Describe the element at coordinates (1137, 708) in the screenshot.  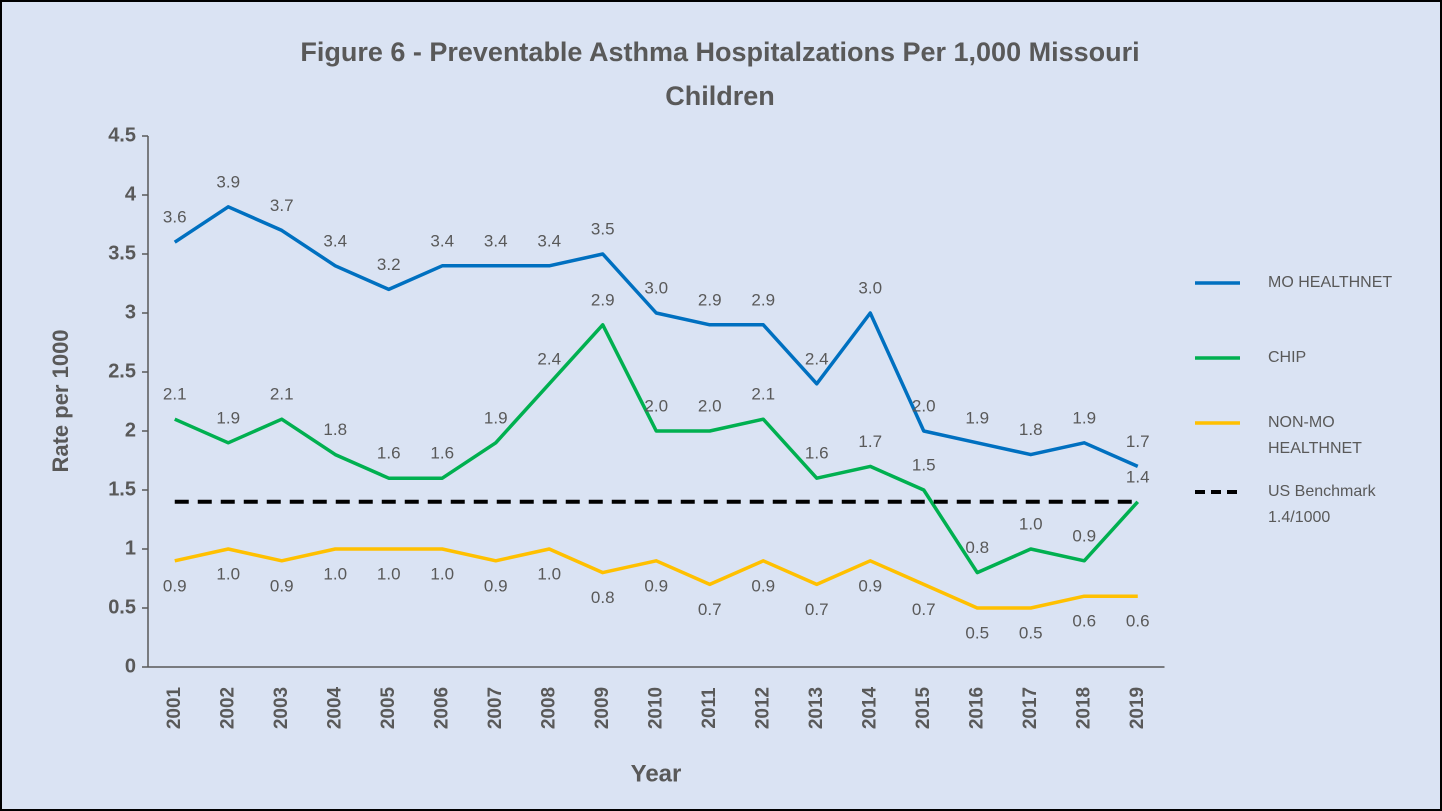
I see `x-tick-label: 2019` at that location.